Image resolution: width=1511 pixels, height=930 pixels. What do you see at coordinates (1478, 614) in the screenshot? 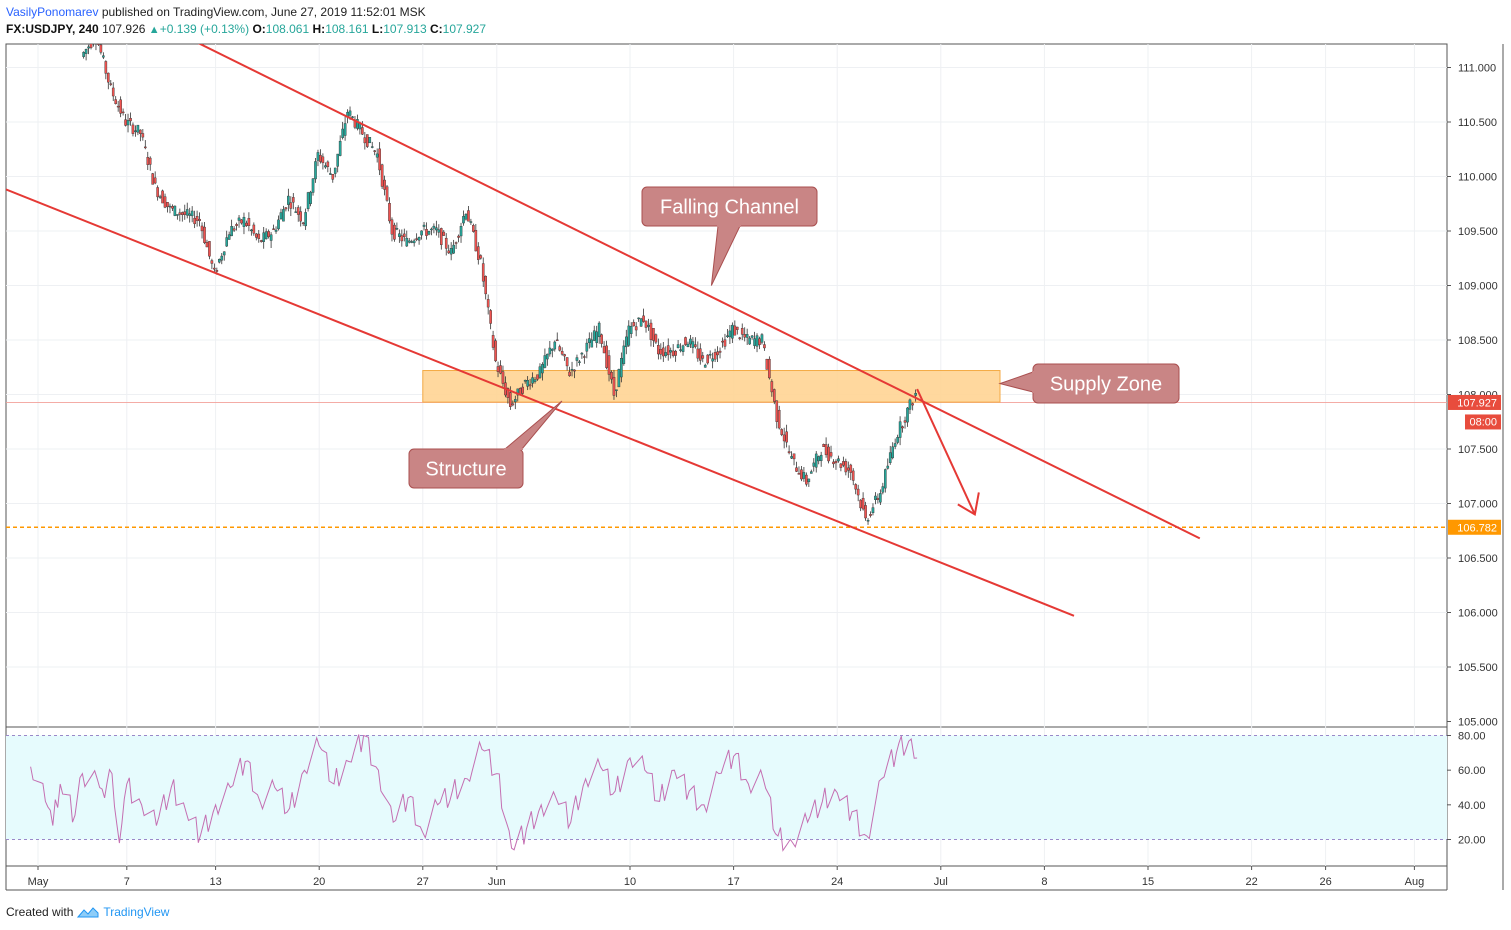
I see `y-axis-label: 106.000` at bounding box center [1478, 614].